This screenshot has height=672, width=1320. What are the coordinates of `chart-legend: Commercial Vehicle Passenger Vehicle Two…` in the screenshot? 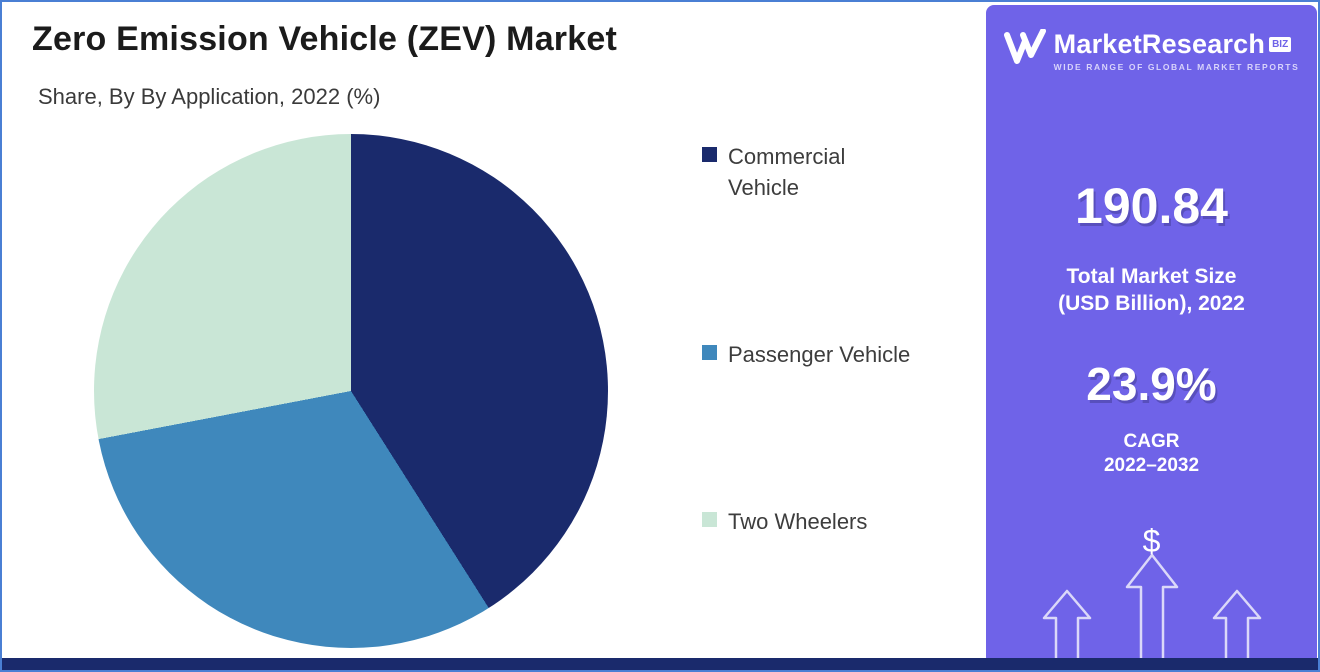 It's located at (832, 340).